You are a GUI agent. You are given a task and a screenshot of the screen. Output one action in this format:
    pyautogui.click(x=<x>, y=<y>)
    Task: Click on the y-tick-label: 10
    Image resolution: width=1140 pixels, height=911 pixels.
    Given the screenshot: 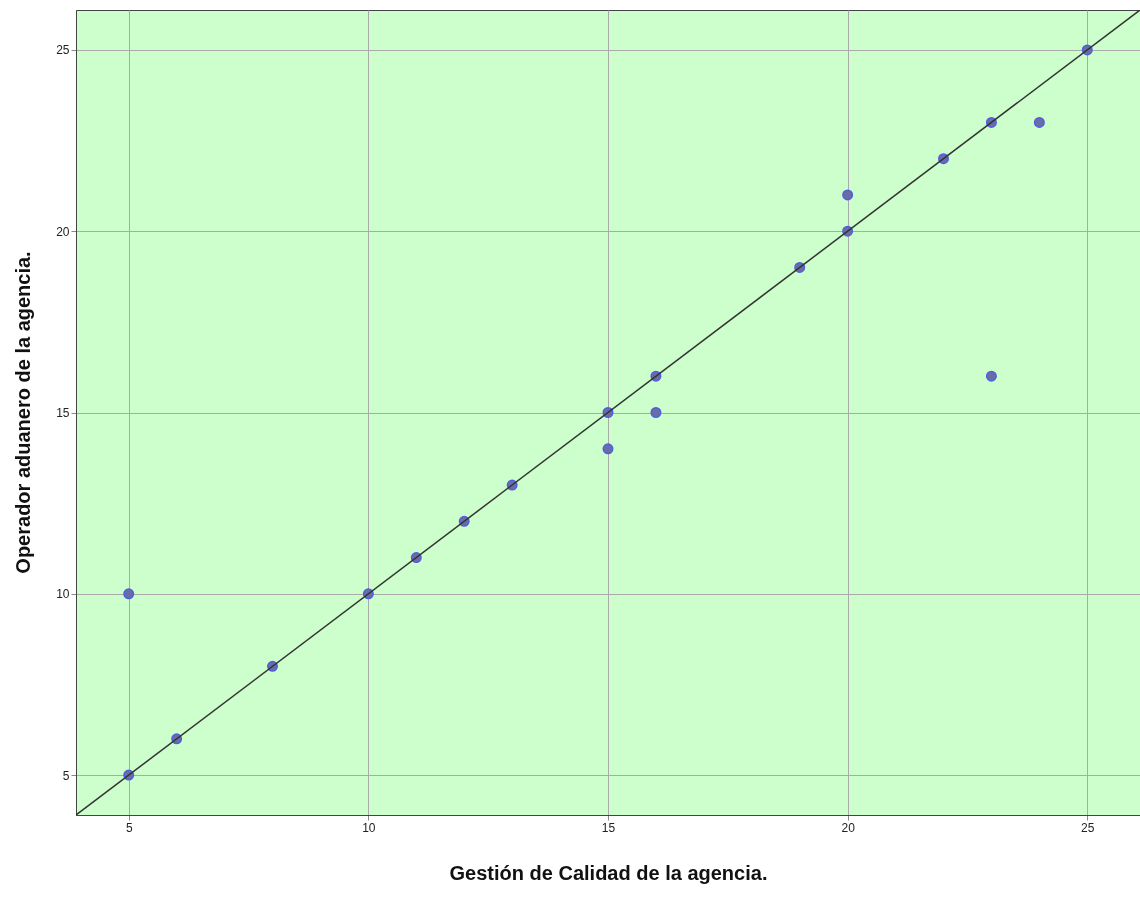 What is the action you would take?
    pyautogui.click(x=63, y=594)
    